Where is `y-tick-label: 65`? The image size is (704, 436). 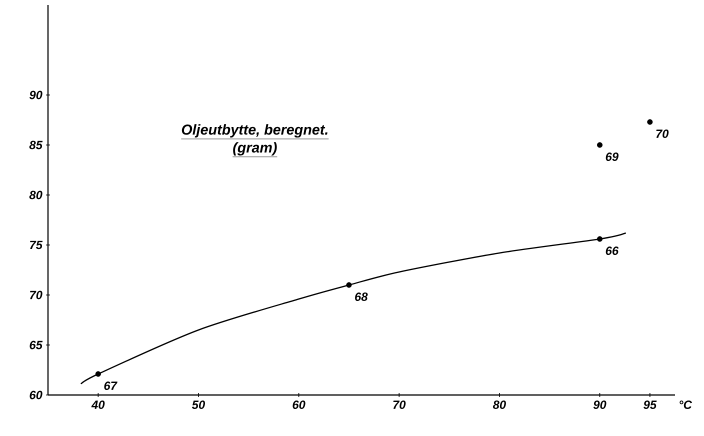
y-tick-label: 65 is located at coordinates (36, 345).